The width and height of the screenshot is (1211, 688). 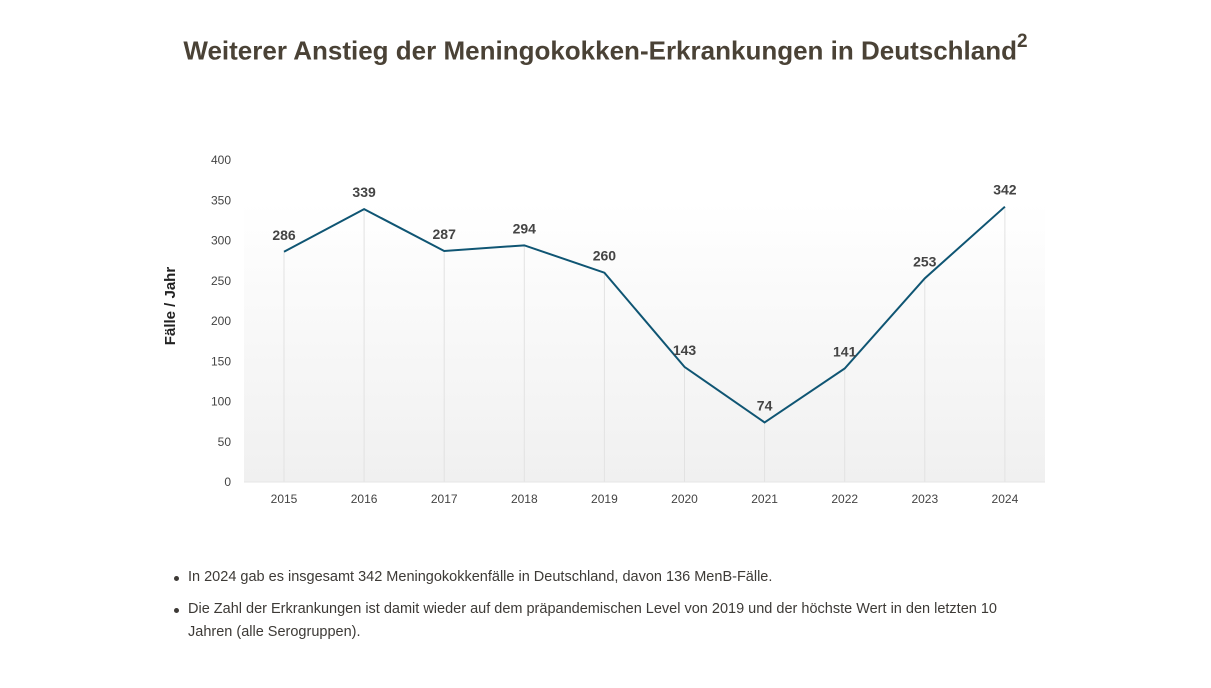 What do you see at coordinates (765, 405) in the screenshot?
I see `data-label: 74` at bounding box center [765, 405].